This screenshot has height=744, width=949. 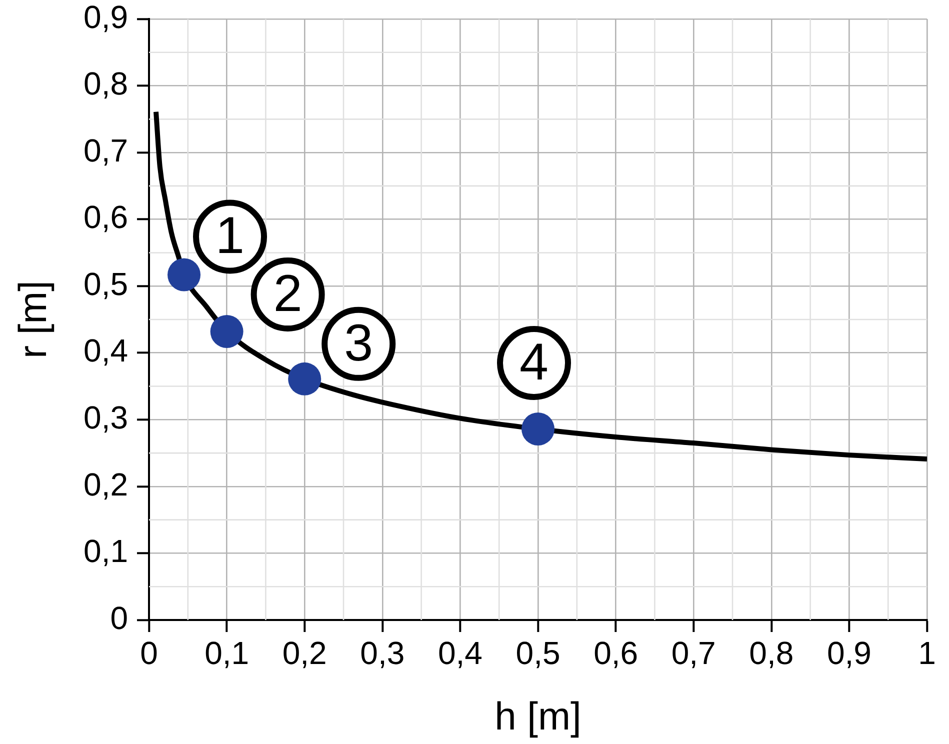 I want to click on annotation: 3, so click(x=359, y=343).